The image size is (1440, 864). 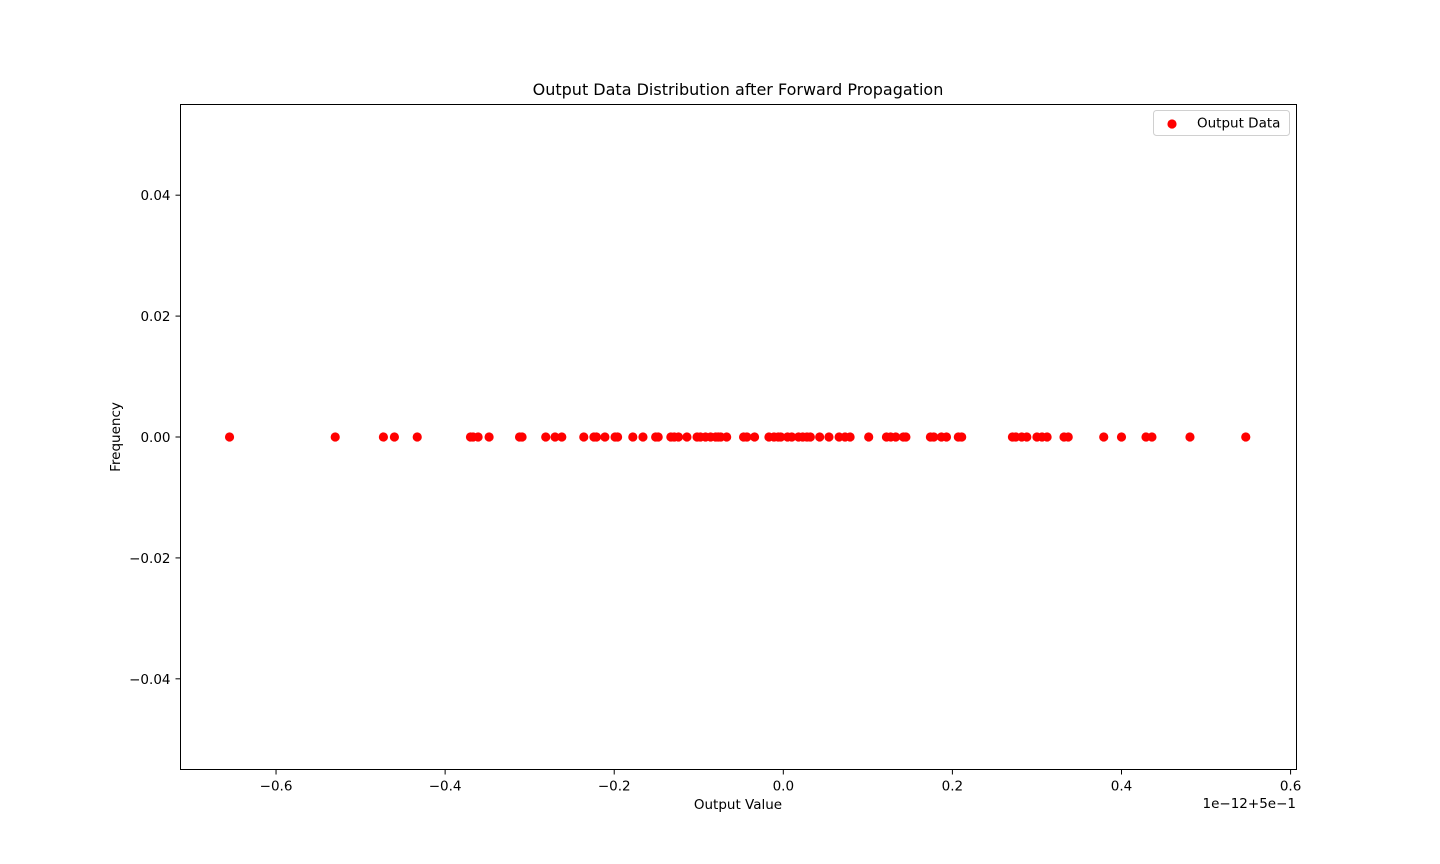 I want to click on x-axis-ticks: −0.6 −0.4 −0.2 0.0 0.2 0.4 0.6, so click(x=780, y=782).